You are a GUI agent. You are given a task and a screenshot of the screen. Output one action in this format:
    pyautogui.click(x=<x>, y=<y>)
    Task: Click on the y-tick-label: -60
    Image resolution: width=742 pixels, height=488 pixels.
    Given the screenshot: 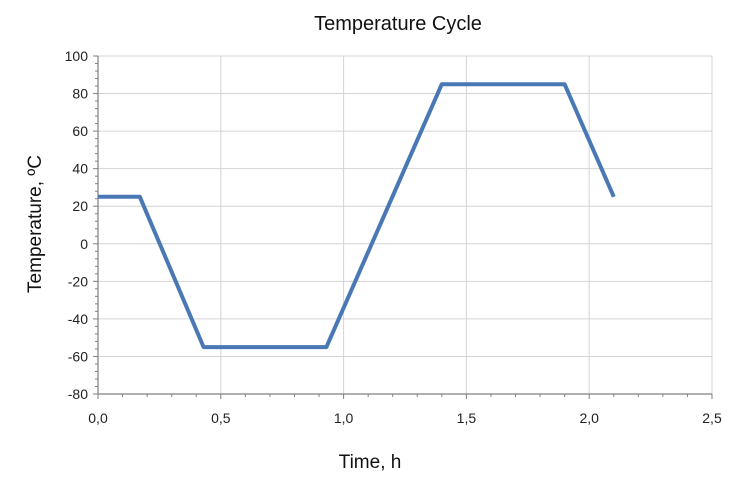 What is the action you would take?
    pyautogui.click(x=78, y=356)
    